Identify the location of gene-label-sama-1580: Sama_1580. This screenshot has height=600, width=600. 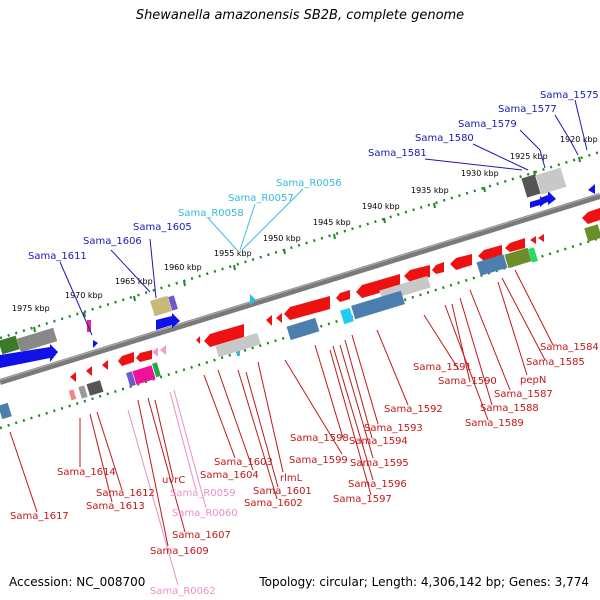
(444, 138).